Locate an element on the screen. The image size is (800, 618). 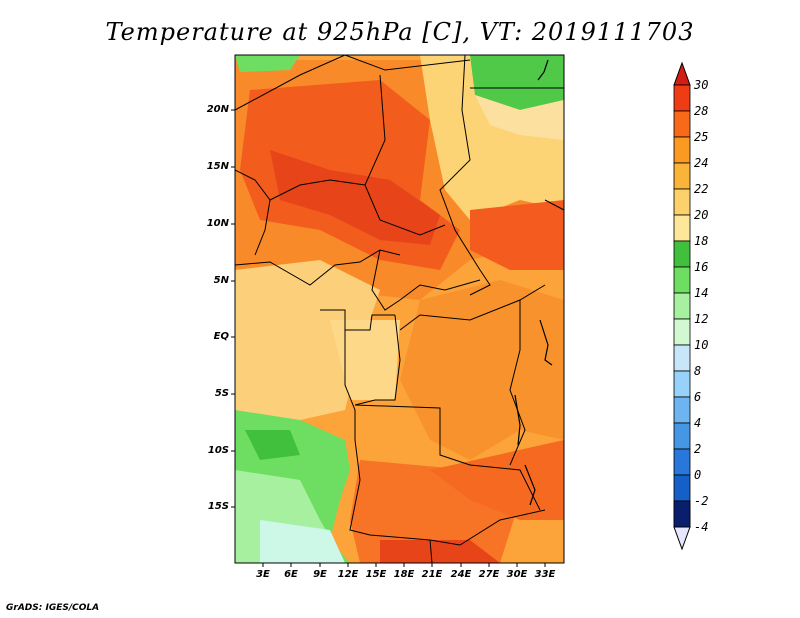
lat-label-eq: EQ is located at coordinates (221, 336).